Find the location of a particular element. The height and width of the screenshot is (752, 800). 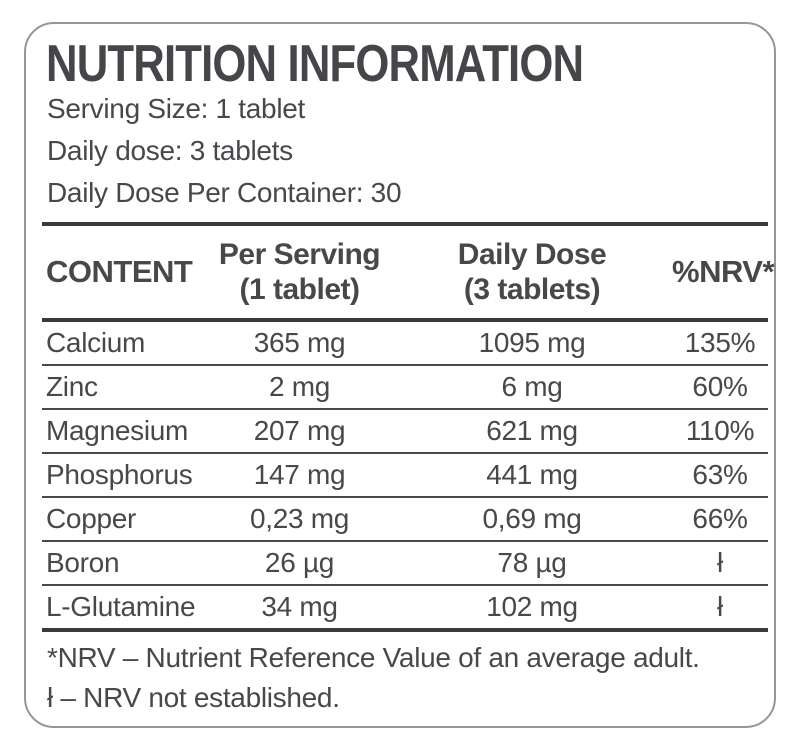

per-serving-value: 147 mg is located at coordinates (299, 474).